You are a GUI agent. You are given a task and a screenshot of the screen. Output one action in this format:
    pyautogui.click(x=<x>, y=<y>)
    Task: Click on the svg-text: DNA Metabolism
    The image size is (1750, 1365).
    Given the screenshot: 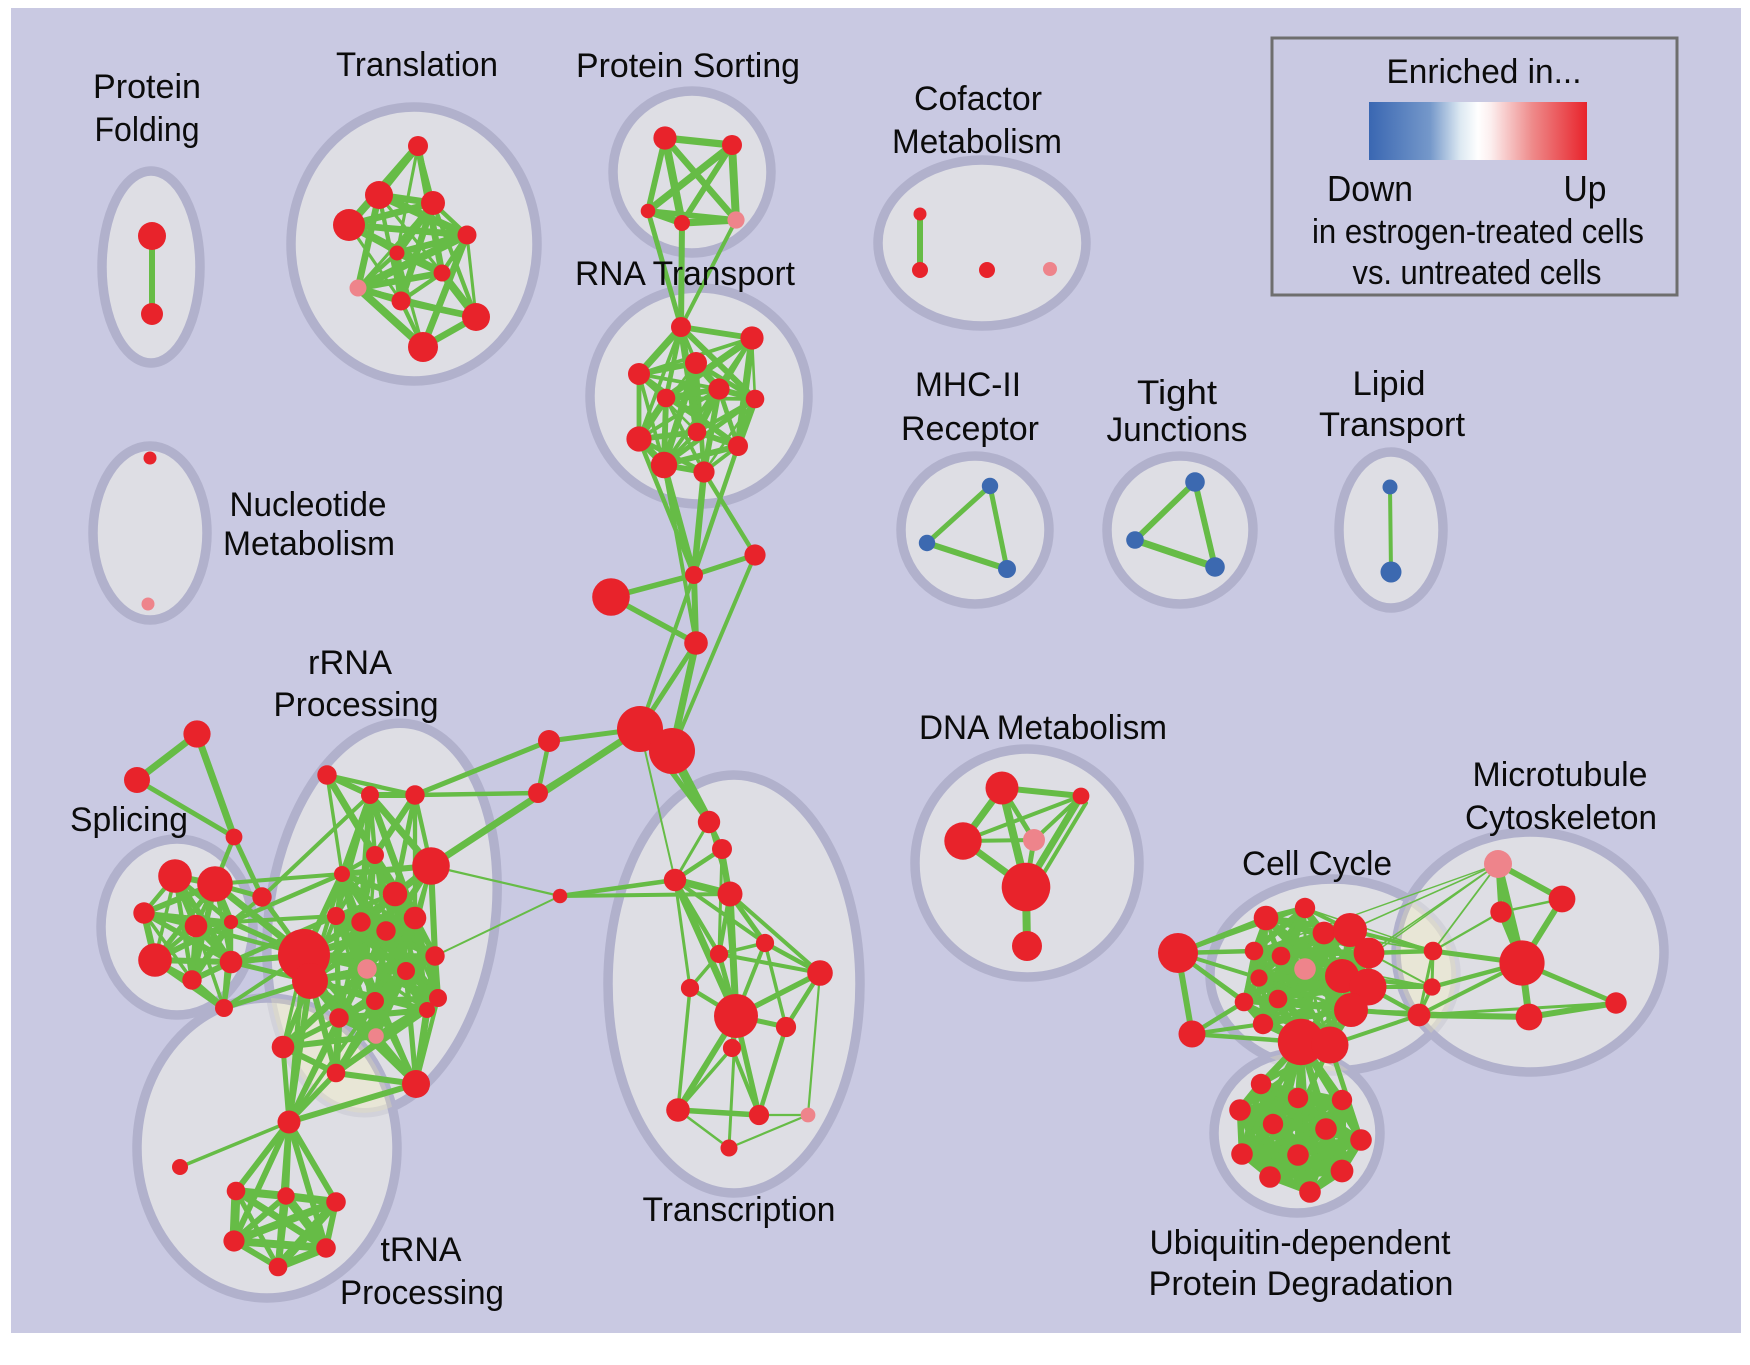 What is the action you would take?
    pyautogui.click(x=1043, y=728)
    